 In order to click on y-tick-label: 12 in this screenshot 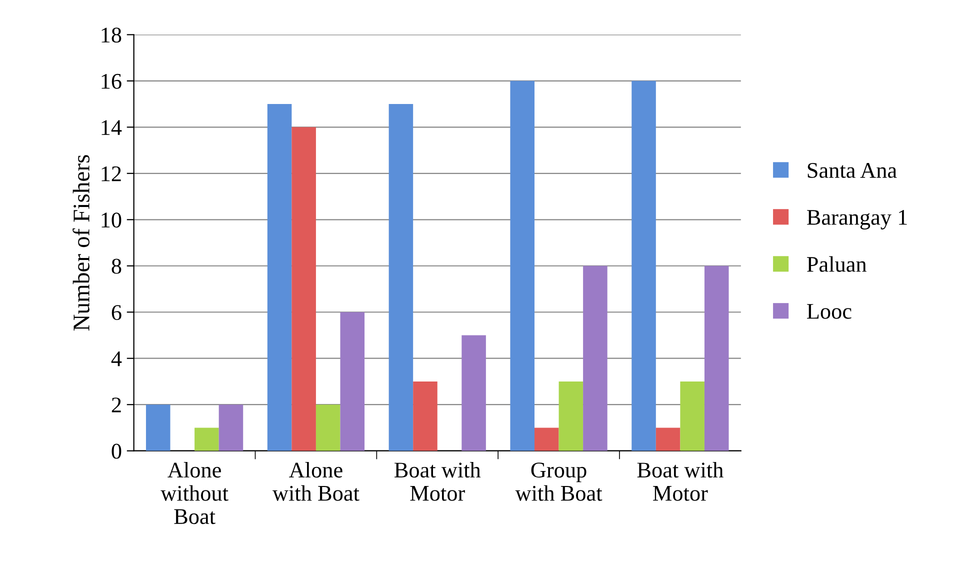, I will do `click(111, 174)`.